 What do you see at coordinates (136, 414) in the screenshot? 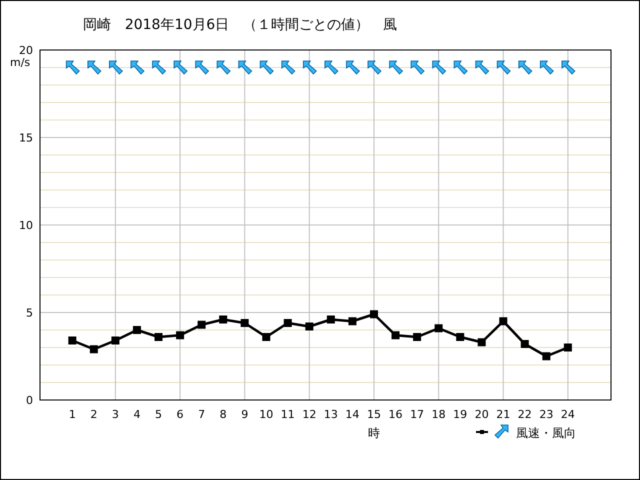
I see `x-tick-label: 4` at bounding box center [136, 414].